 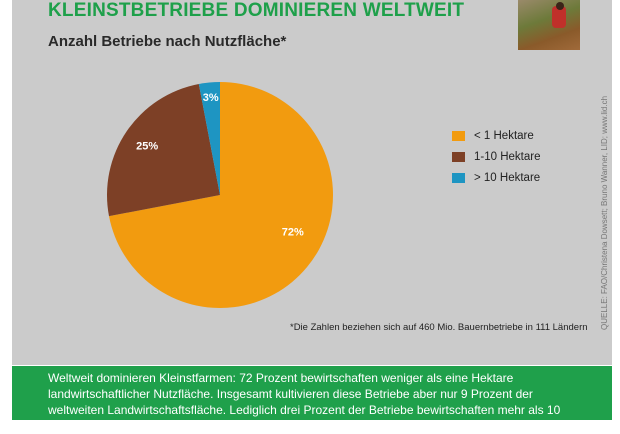 What do you see at coordinates (211, 98) in the screenshot?
I see `slice-label: 3%` at bounding box center [211, 98].